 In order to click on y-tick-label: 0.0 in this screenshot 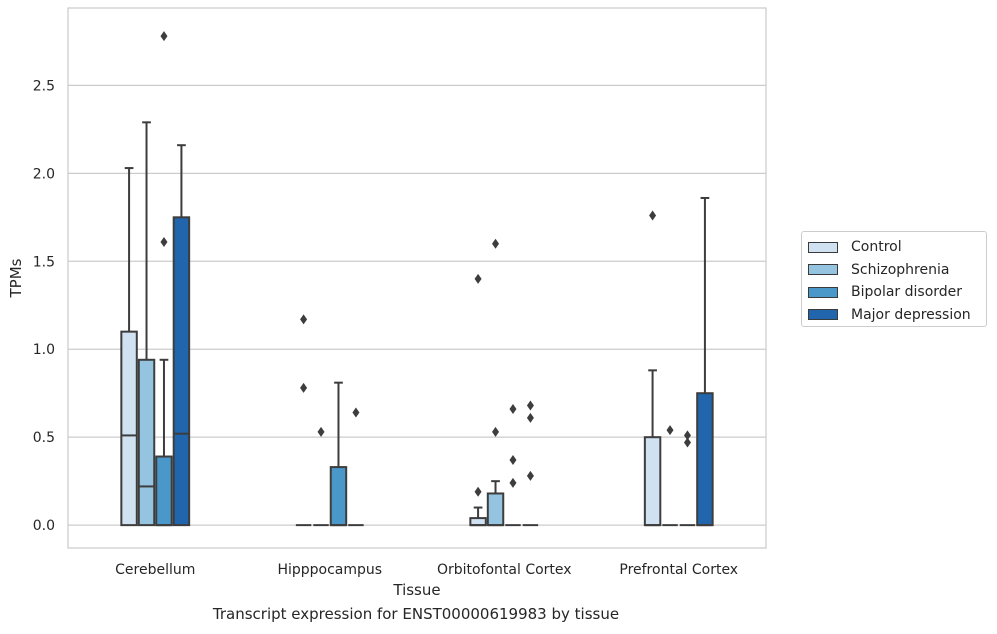, I will do `click(44, 526)`.